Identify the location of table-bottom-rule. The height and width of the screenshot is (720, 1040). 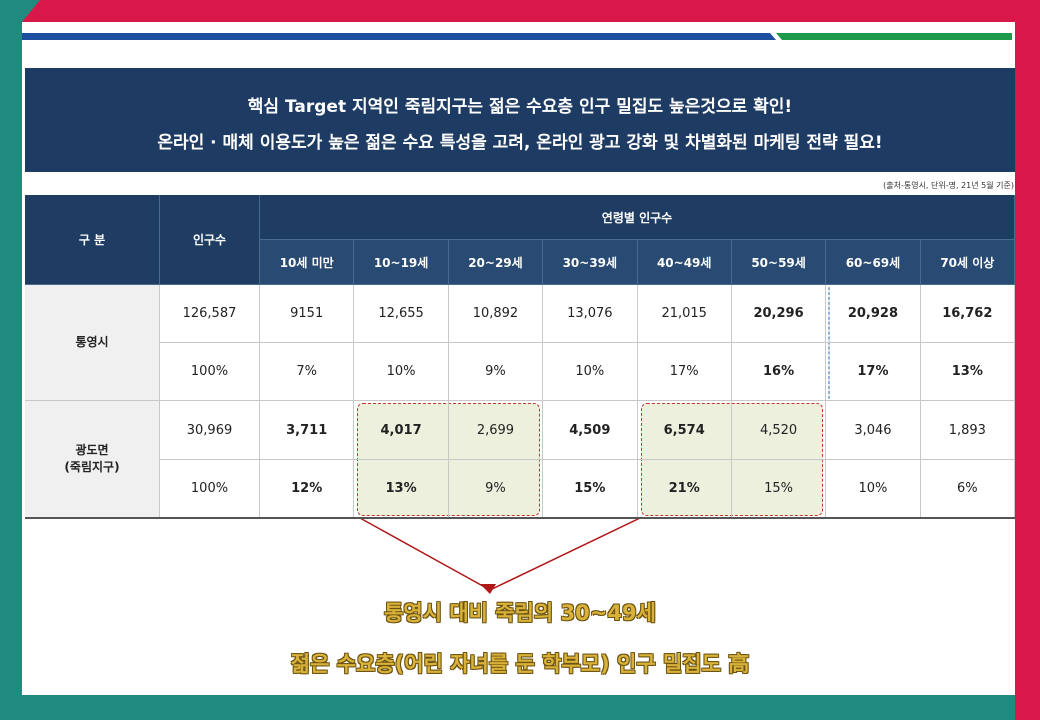
(520, 518).